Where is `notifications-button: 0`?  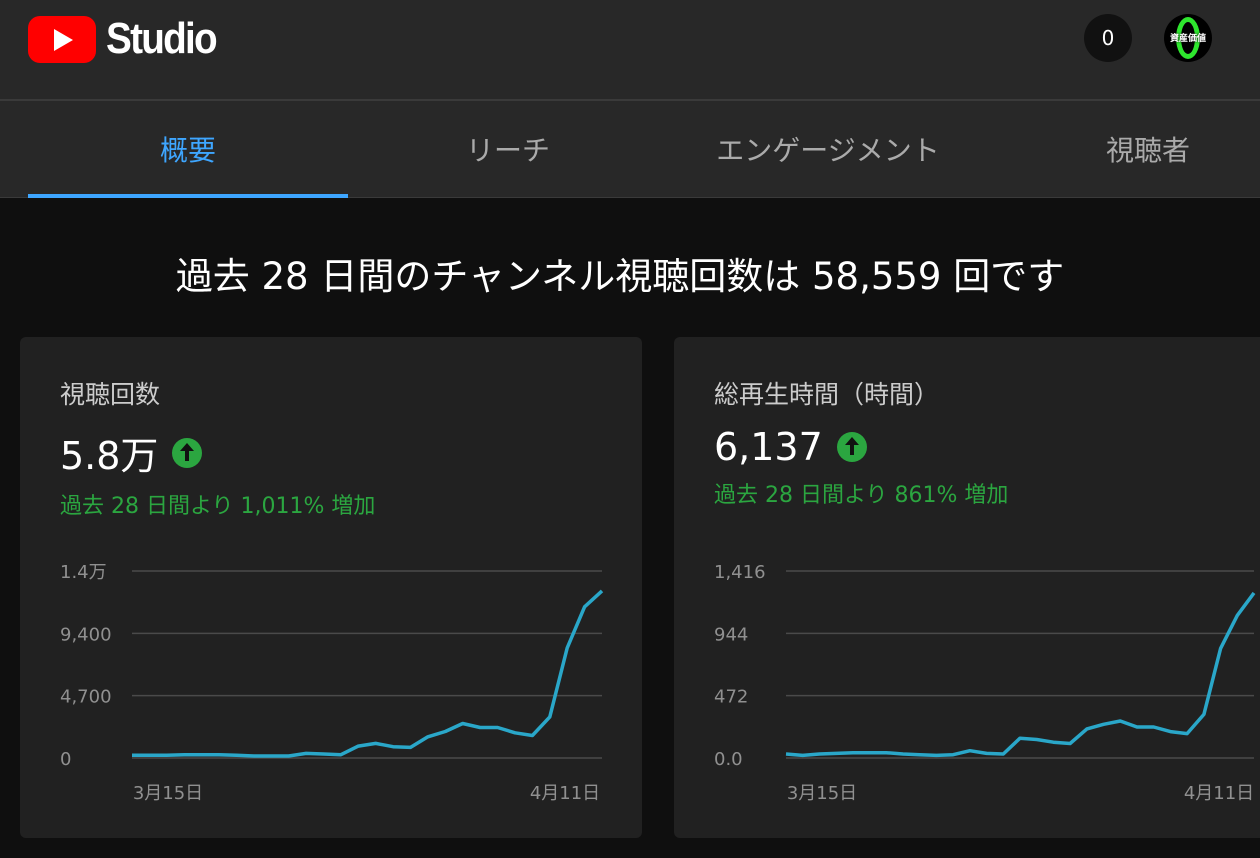 notifications-button: 0 is located at coordinates (1108, 38).